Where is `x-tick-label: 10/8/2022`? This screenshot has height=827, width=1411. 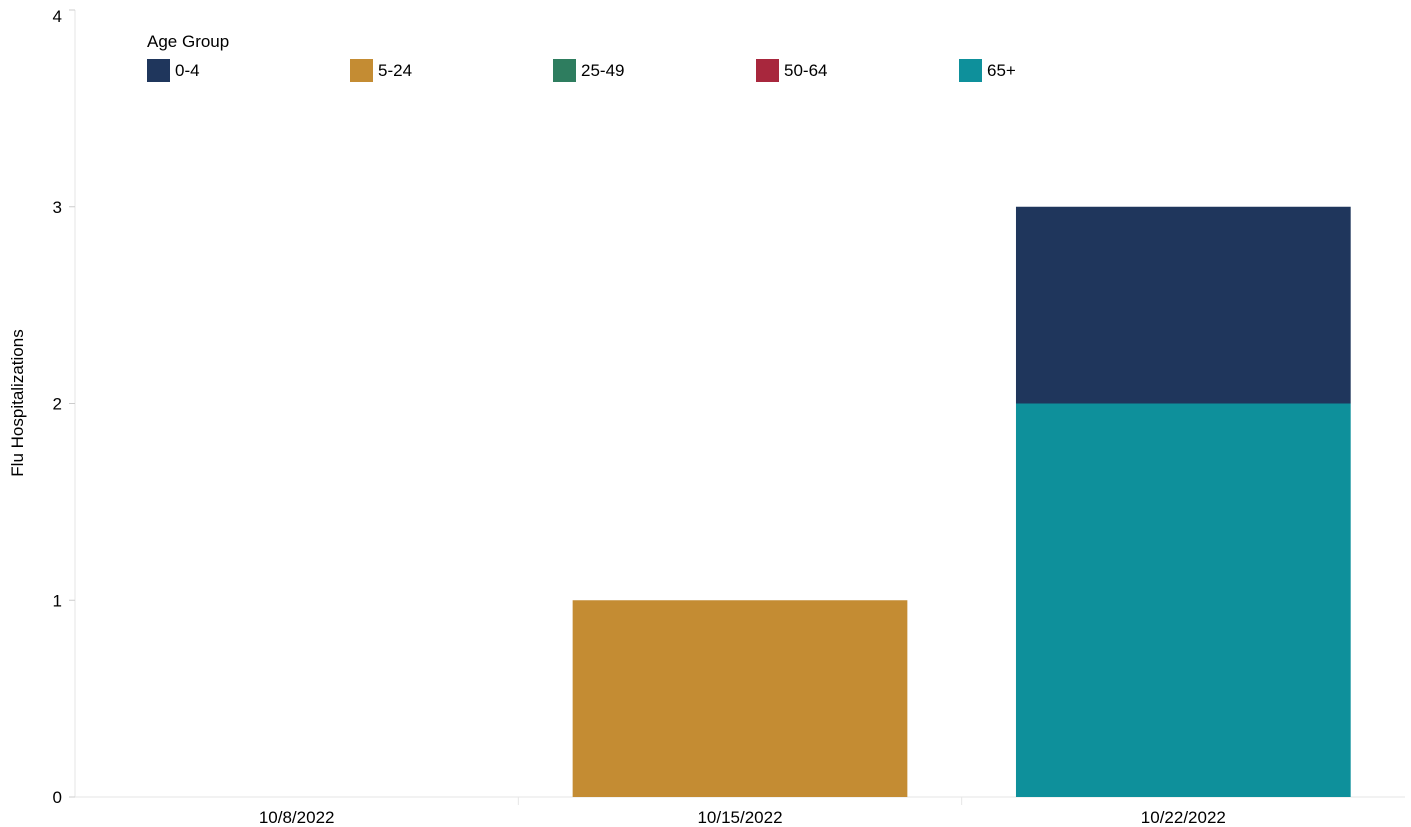 x-tick-label: 10/8/2022 is located at coordinates (297, 817).